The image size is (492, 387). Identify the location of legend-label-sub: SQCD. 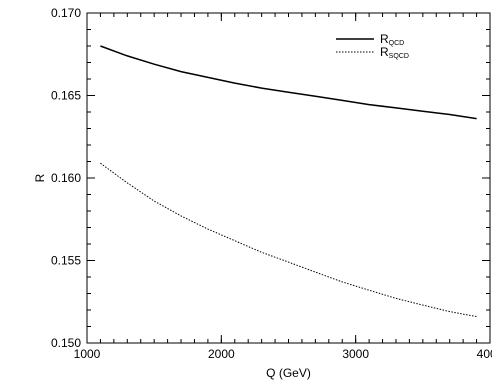
(399, 56).